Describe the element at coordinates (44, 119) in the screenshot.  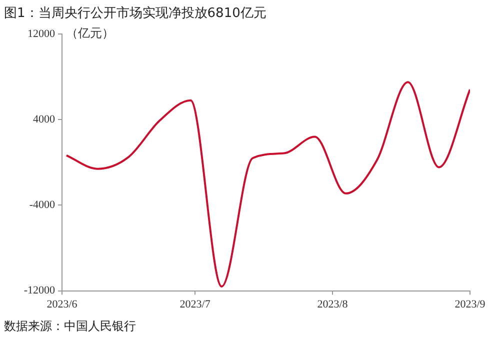
I see `y-tick-label: 4000` at that location.